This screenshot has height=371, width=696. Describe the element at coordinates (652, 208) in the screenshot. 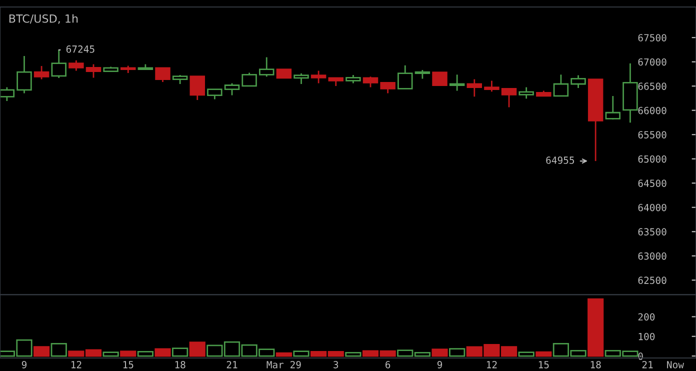

I see `y-tick-label: 64000` at that location.